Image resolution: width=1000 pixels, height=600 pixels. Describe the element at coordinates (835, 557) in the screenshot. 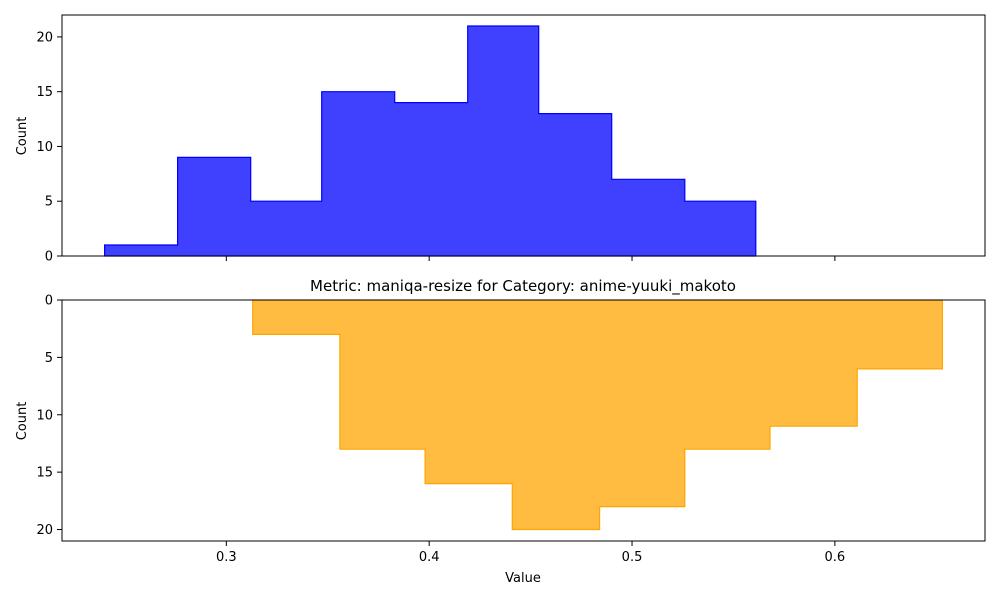

I see `x-tick-label: 0.6` at that location.